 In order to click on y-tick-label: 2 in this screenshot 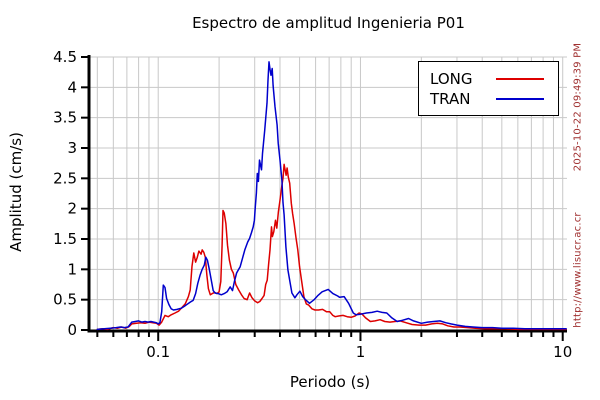, I will do `click(72, 209)`.